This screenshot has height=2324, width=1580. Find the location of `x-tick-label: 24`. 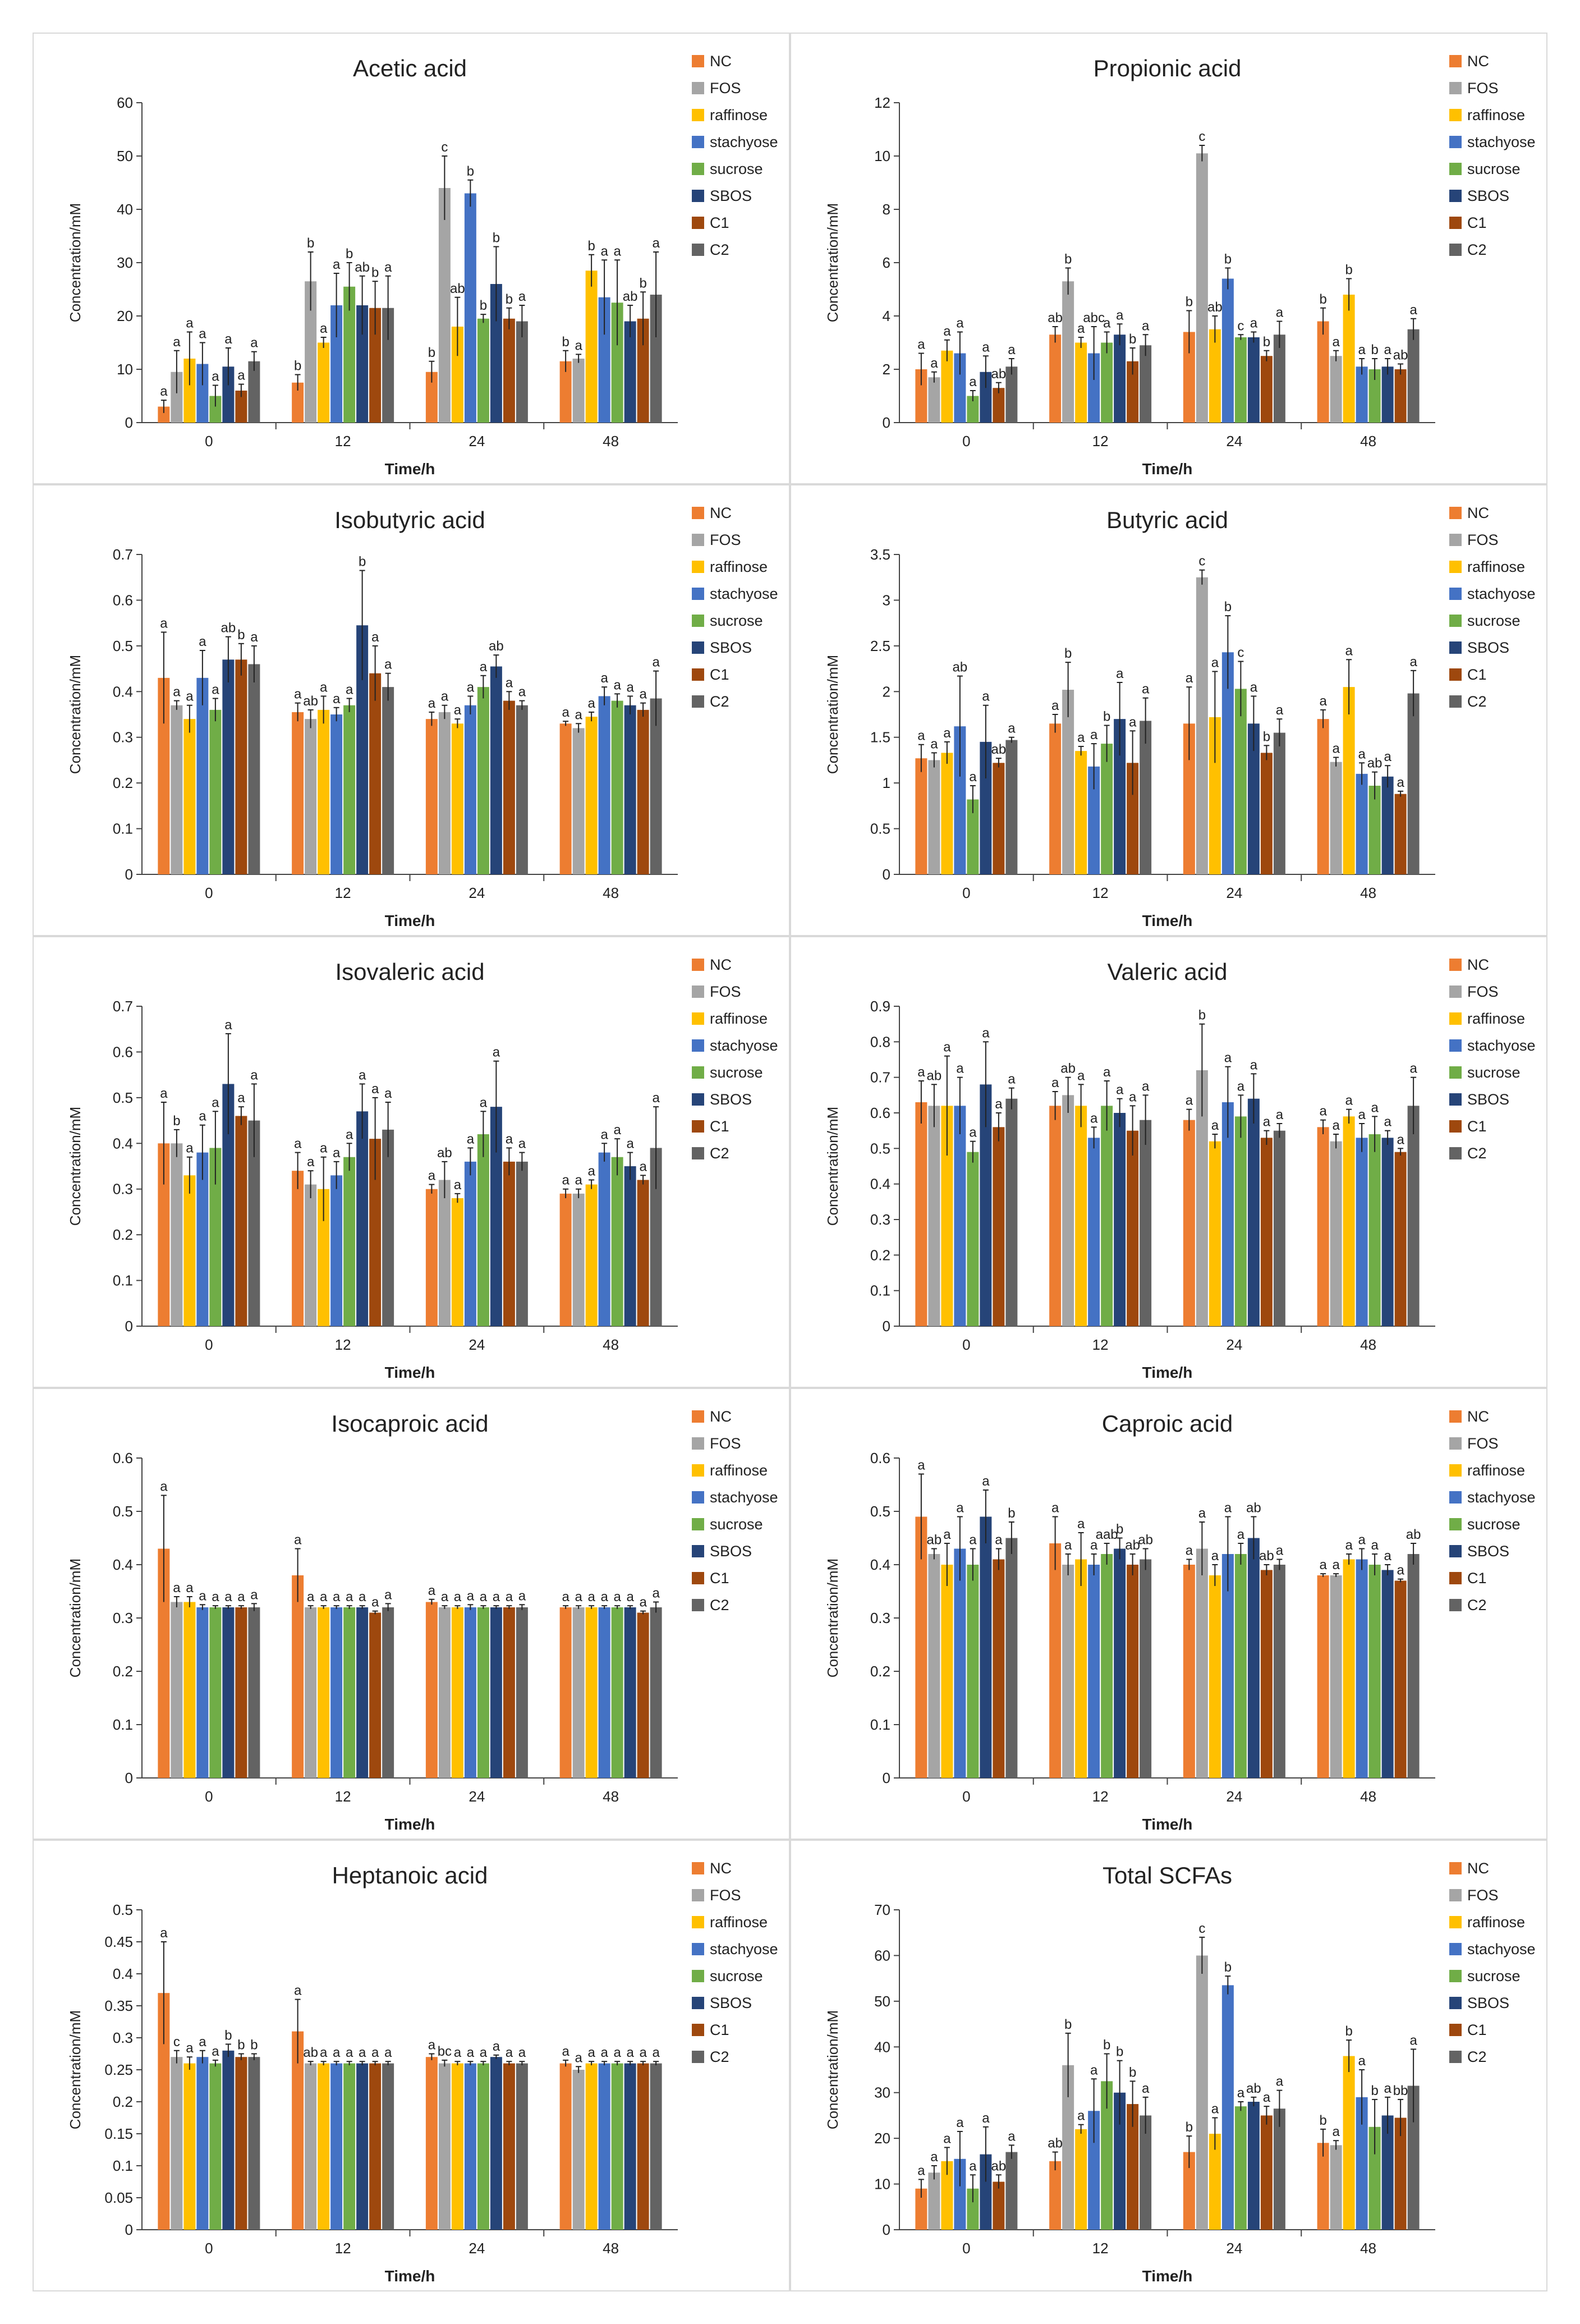

x-tick-label: 24 is located at coordinates (1234, 1796).